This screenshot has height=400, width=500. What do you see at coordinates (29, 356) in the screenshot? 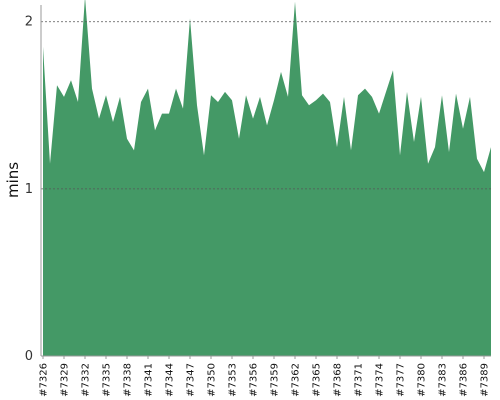
I see `y-tick-label: 0` at bounding box center [29, 356].